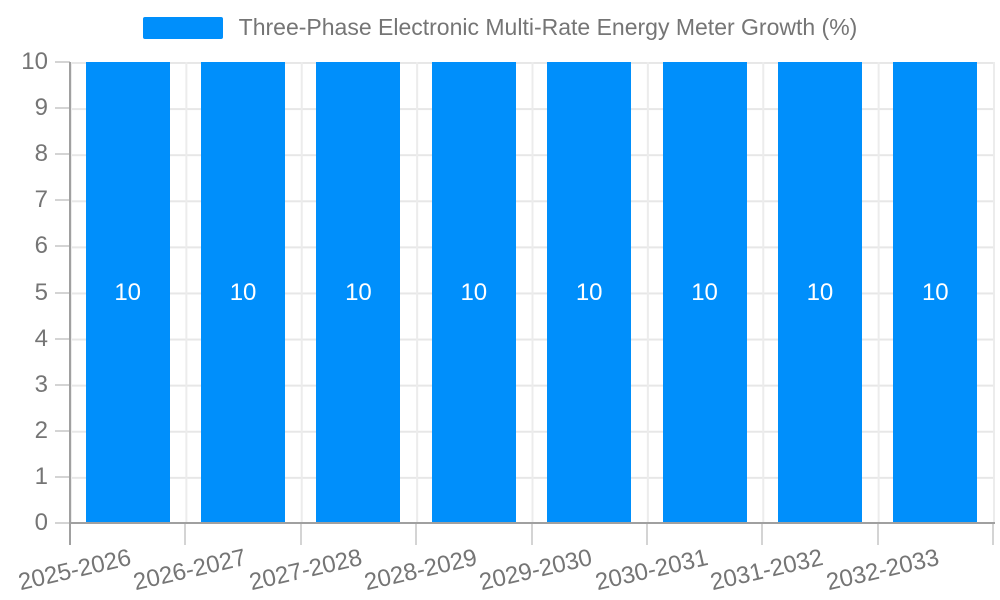 Image resolution: width=1000 pixels, height=600 pixels. I want to click on y-axis-label: 9, so click(41, 108).